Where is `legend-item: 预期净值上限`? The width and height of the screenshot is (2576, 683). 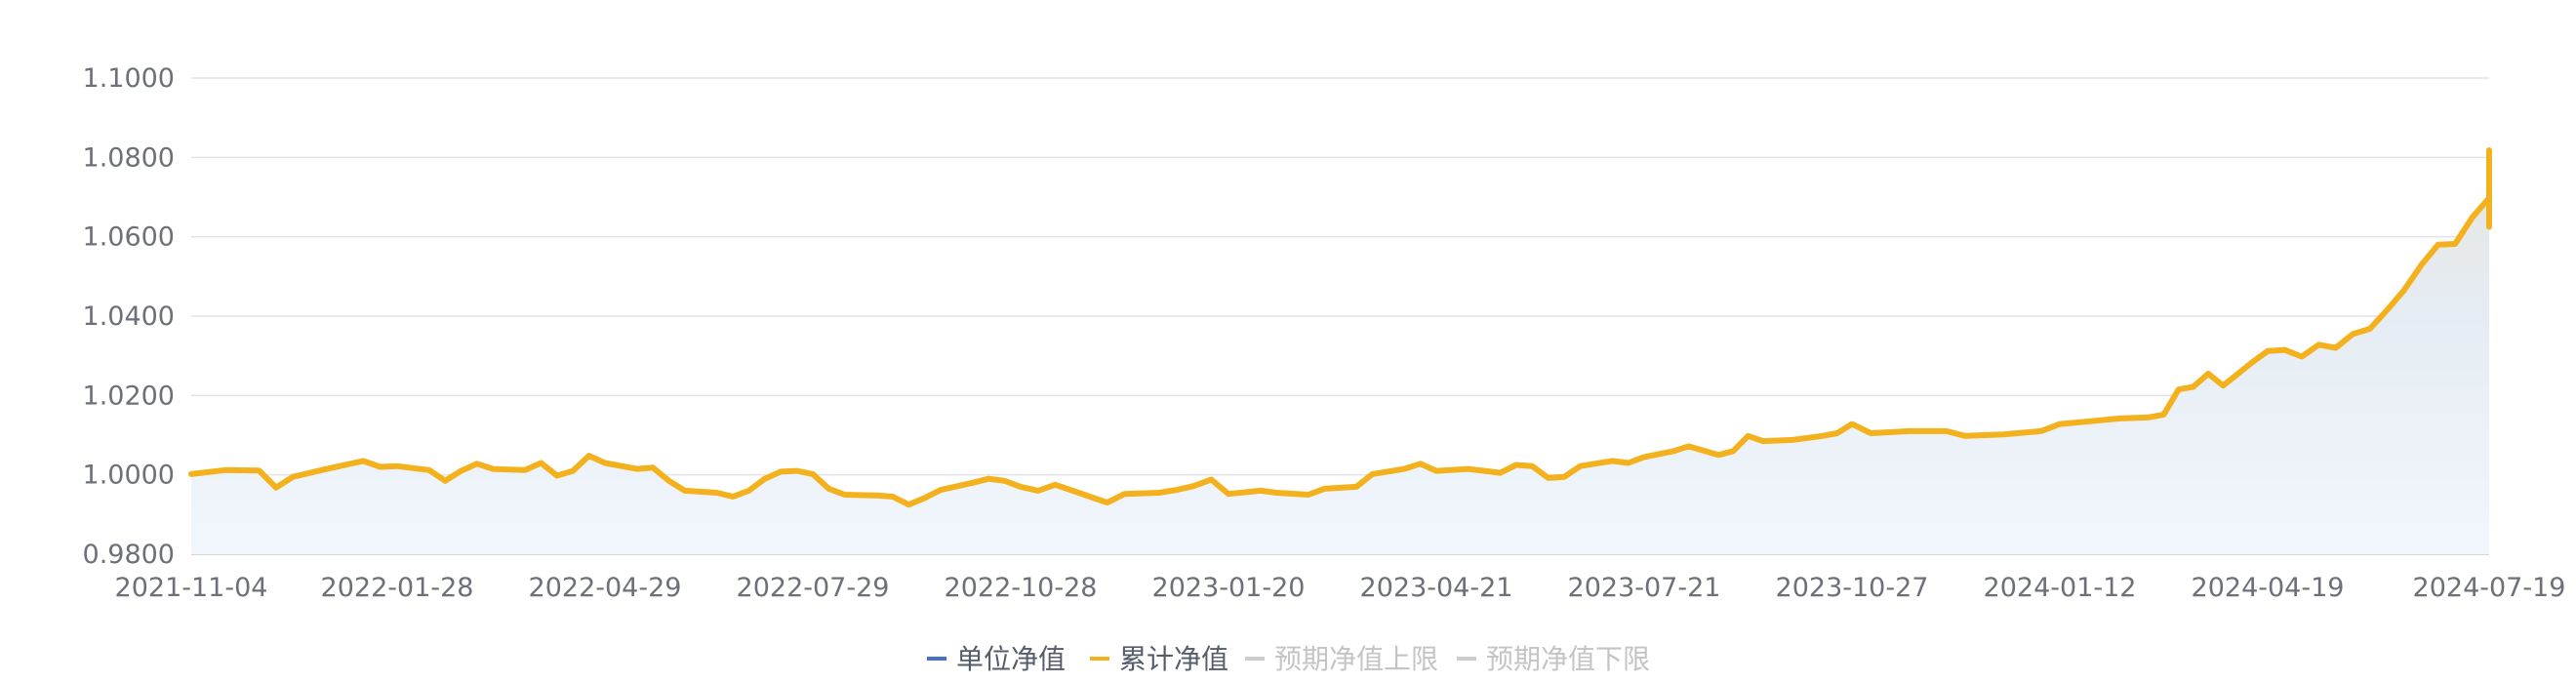
legend-item: 预期净值上限 is located at coordinates (1341, 659).